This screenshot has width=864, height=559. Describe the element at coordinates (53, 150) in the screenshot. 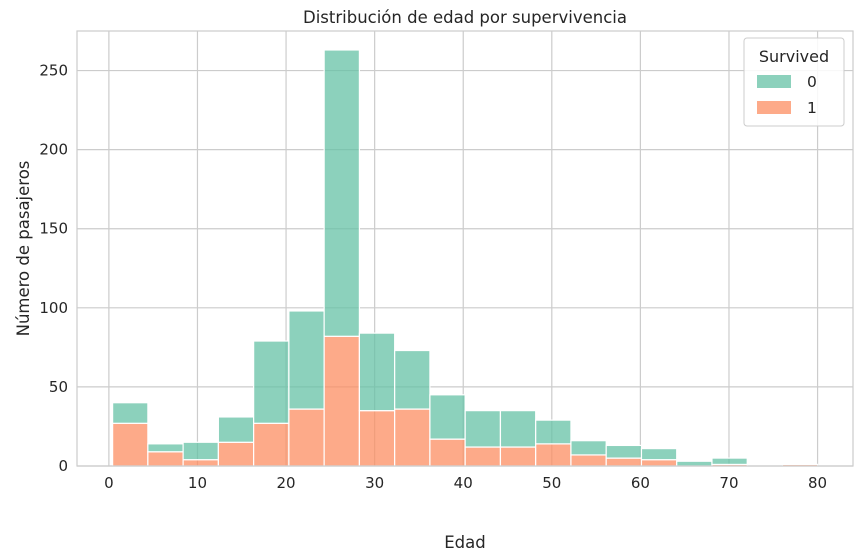

I see `y-tick-label: 200` at that location.